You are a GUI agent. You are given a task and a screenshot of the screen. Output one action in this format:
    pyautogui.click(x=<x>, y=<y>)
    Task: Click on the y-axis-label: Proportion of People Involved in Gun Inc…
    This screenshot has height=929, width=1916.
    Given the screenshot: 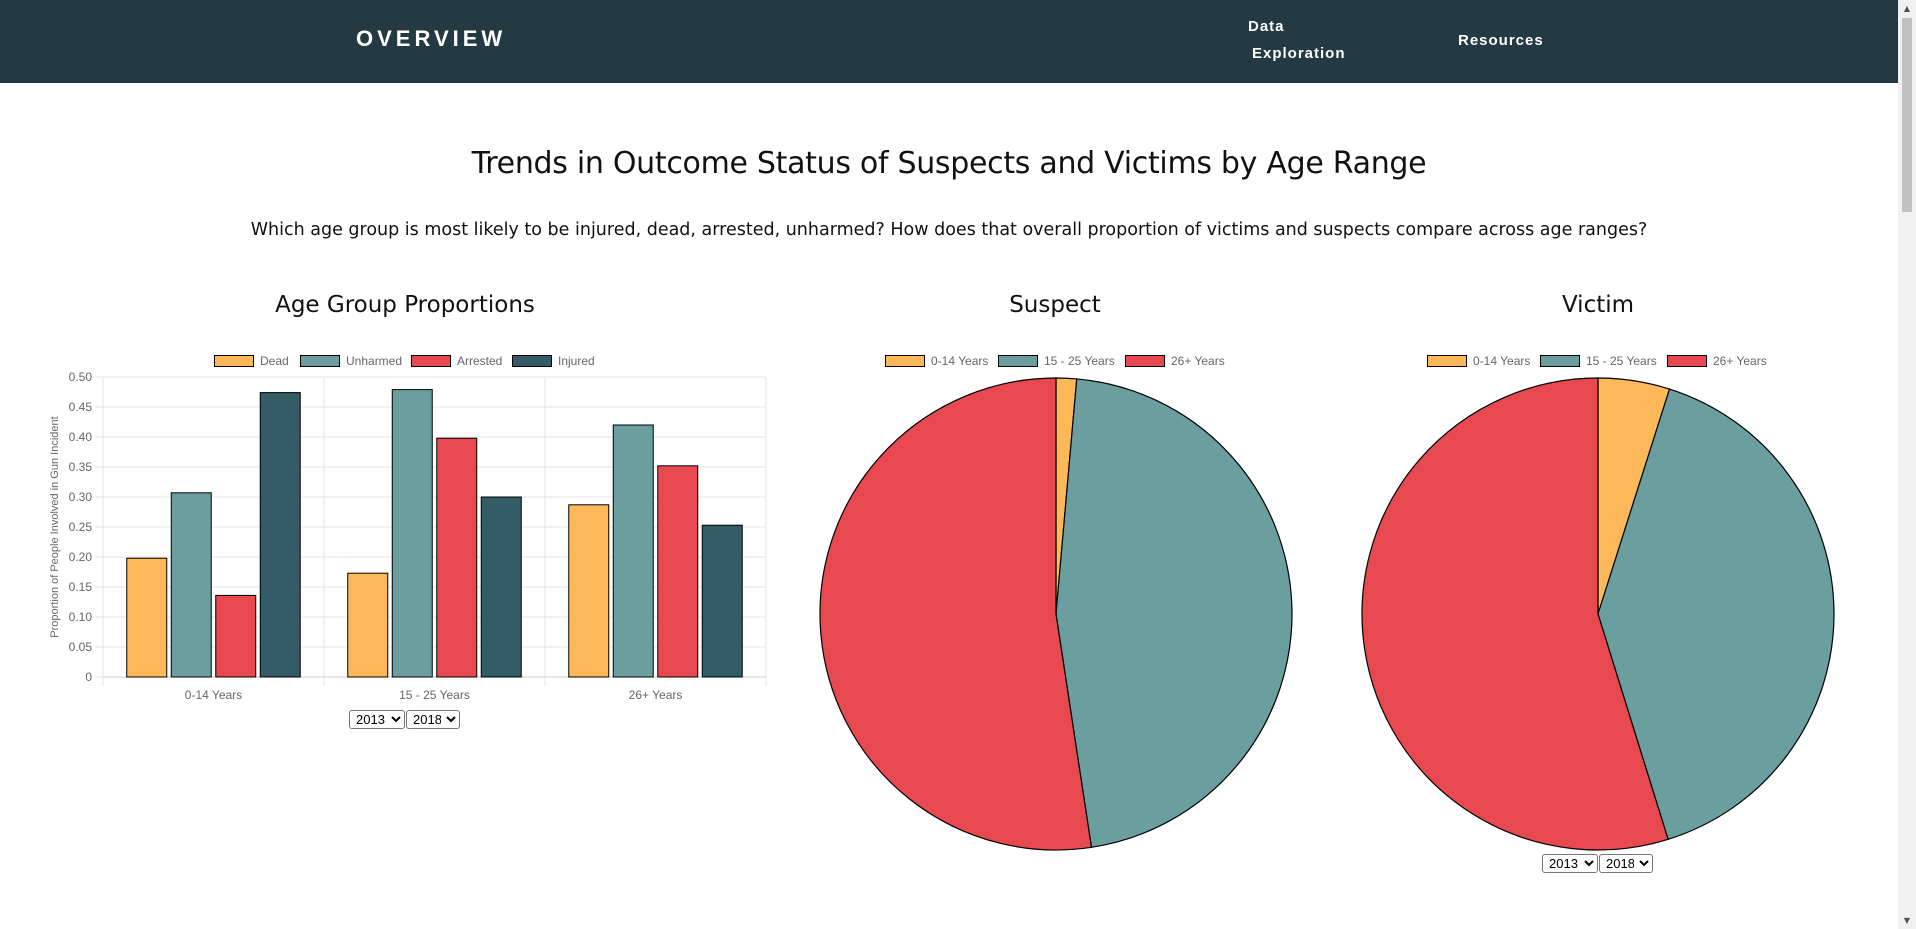 What is the action you would take?
    pyautogui.click(x=55, y=526)
    